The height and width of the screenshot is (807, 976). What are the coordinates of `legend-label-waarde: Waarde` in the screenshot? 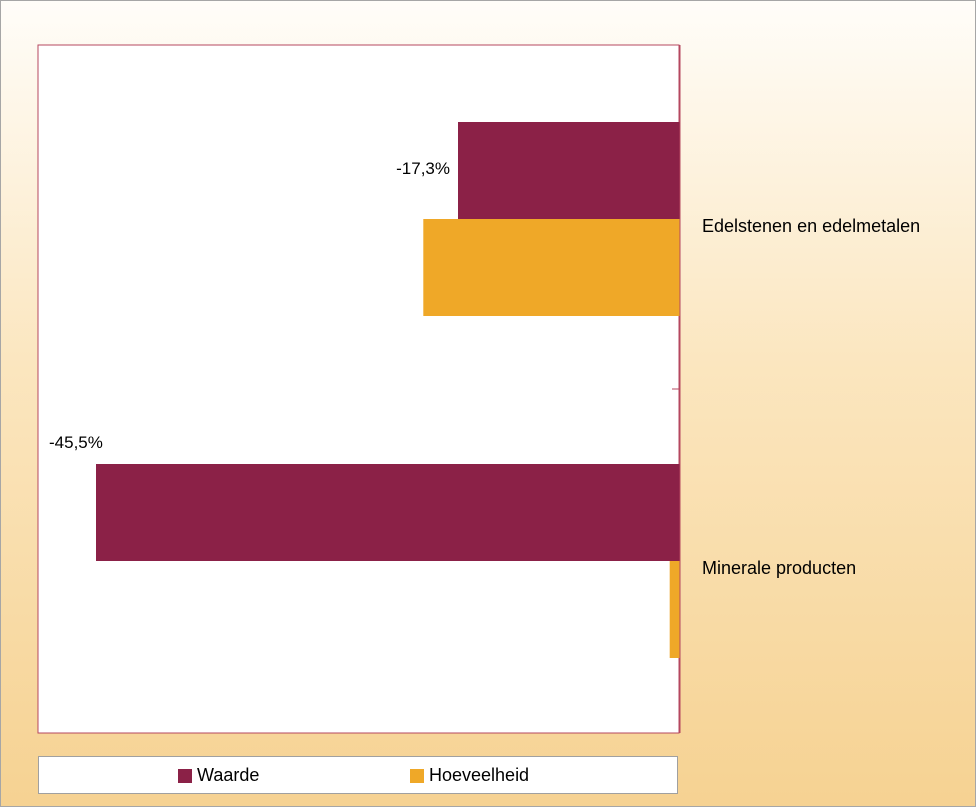 It's located at (228, 775).